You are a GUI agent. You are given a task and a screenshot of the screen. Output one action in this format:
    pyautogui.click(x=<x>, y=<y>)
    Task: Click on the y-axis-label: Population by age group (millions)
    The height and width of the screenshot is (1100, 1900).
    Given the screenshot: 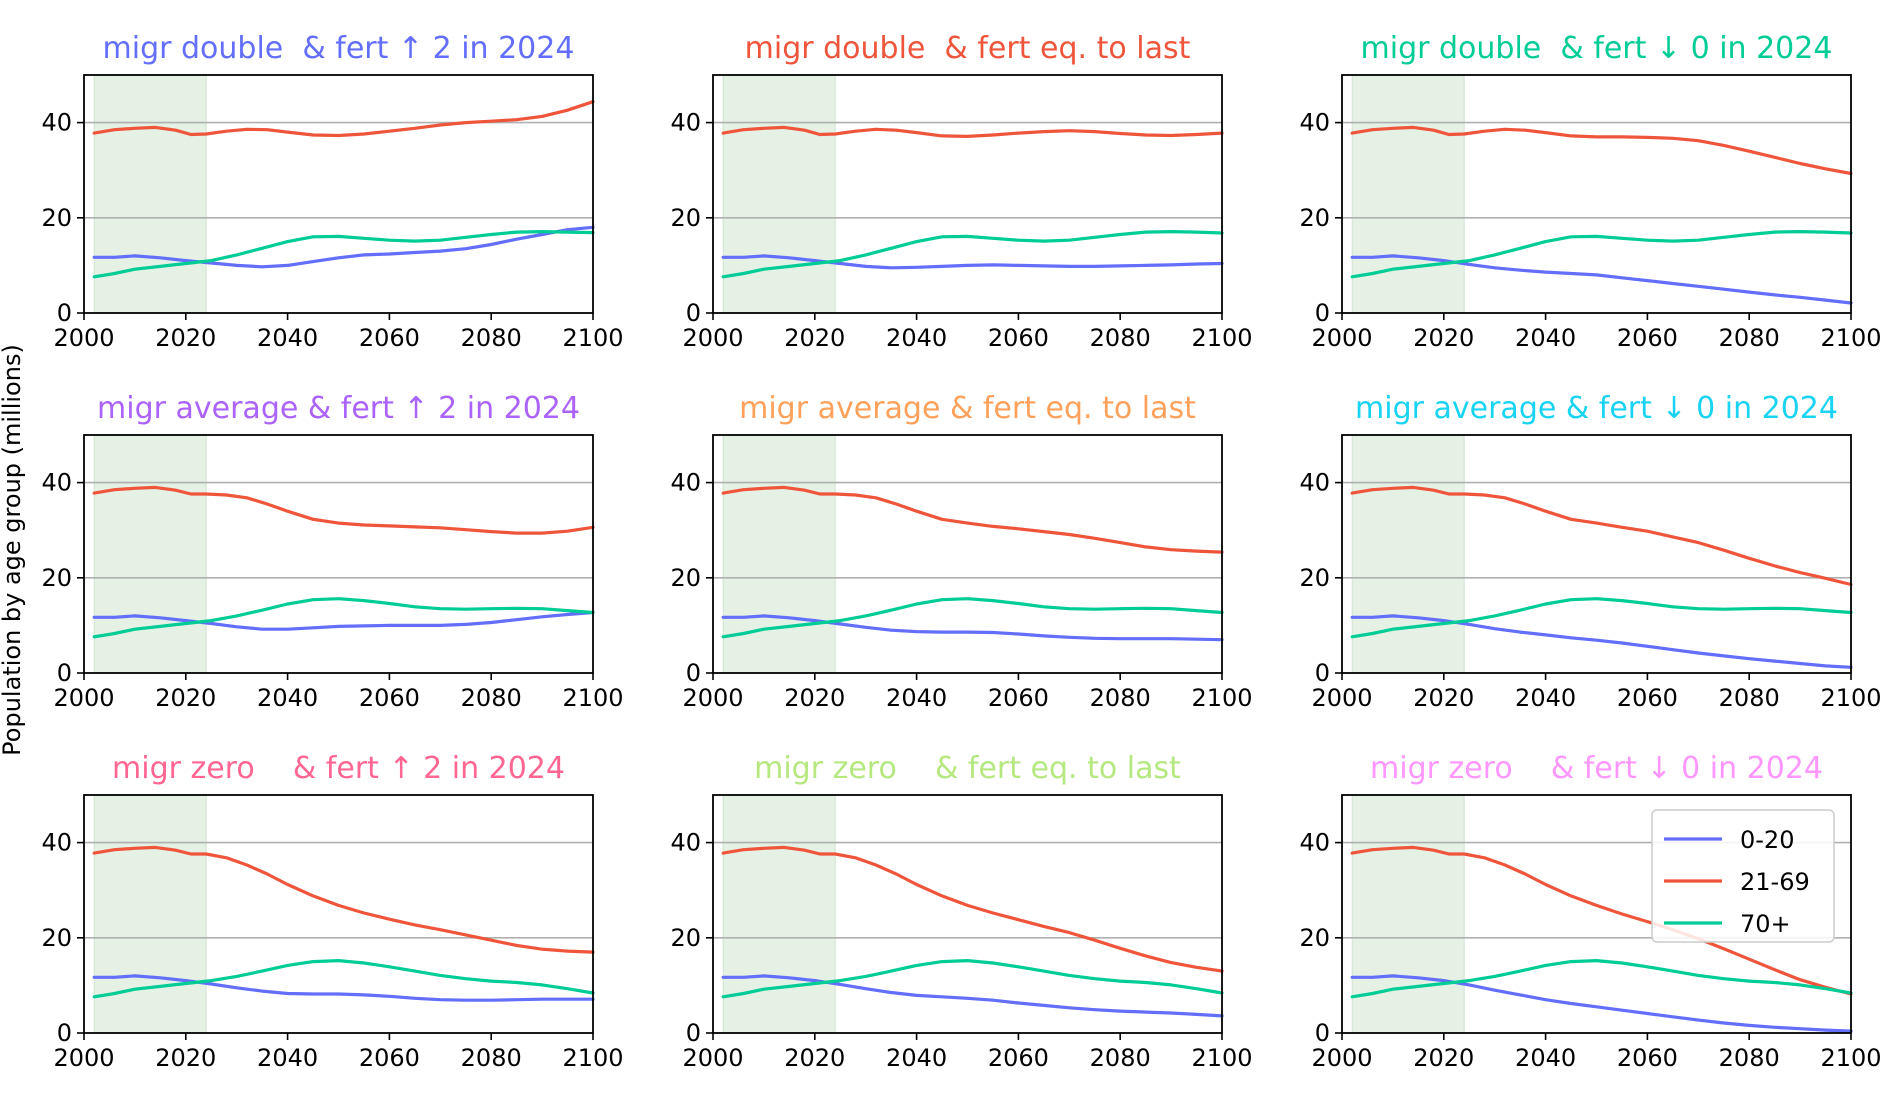 What is the action you would take?
    pyautogui.click(x=13, y=550)
    